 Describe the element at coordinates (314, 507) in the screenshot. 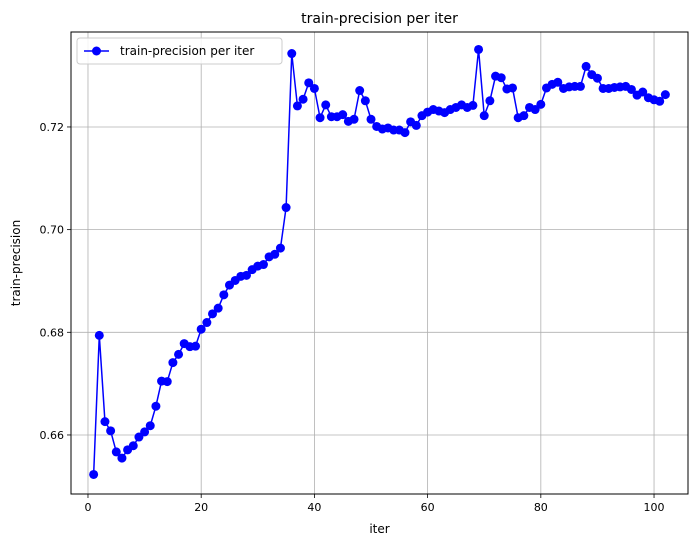

I see `x-tick-label: 40` at that location.